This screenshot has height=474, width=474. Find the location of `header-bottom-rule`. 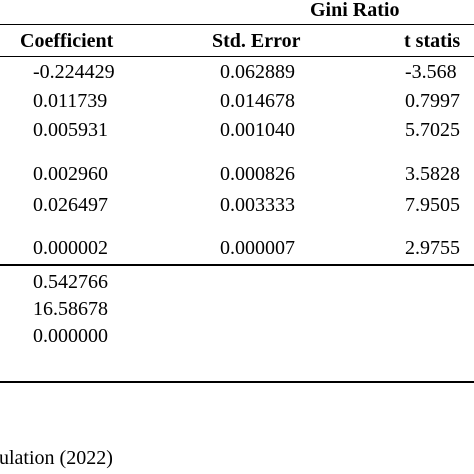

header-bottom-rule is located at coordinates (237, 56).